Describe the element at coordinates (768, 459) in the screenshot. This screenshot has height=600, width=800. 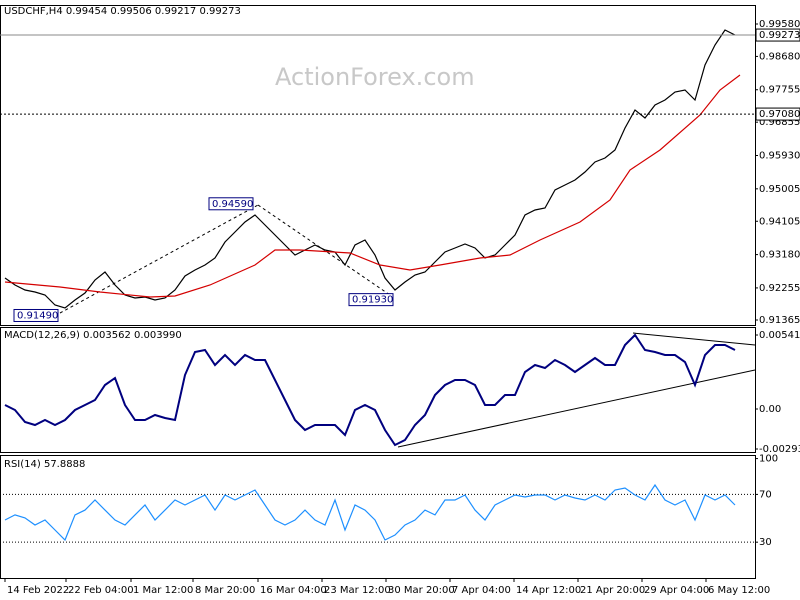
I see `y-tick-label: 100` at that location.